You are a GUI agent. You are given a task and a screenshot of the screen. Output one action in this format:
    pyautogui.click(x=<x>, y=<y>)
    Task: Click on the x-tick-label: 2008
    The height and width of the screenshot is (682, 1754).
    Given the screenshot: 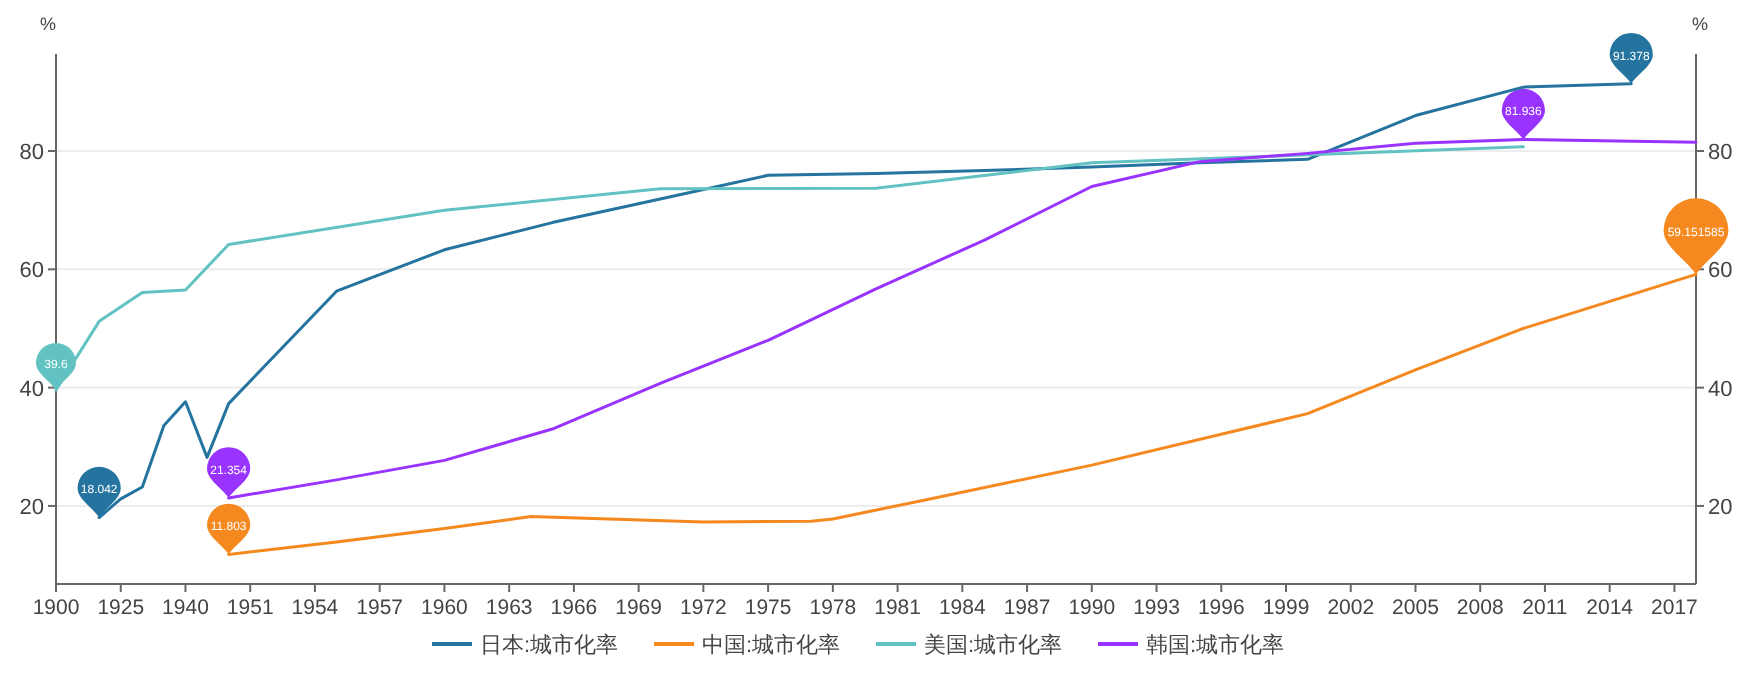 What is the action you would take?
    pyautogui.click(x=1480, y=608)
    